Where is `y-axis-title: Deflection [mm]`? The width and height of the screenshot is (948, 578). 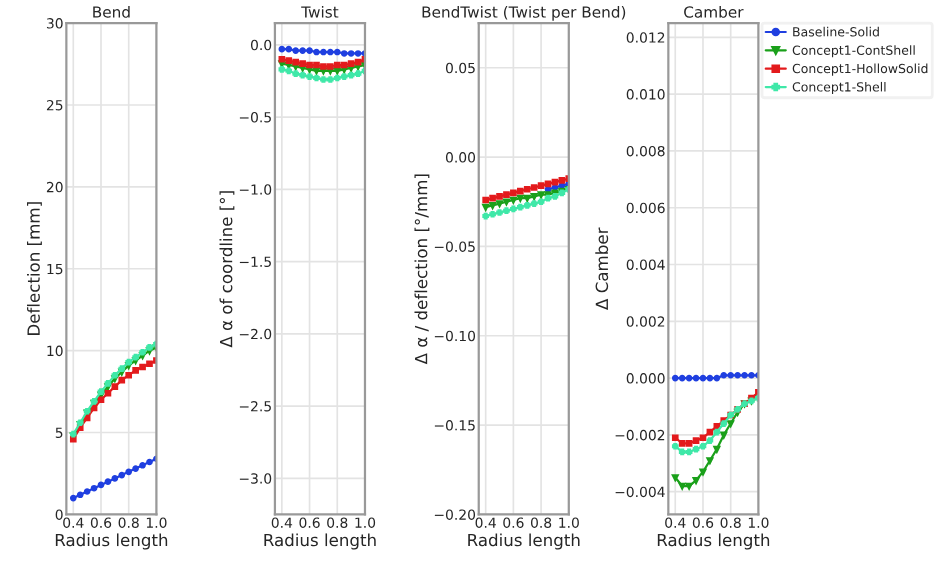
y-axis-title: Deflection [mm] is located at coordinates (34, 268).